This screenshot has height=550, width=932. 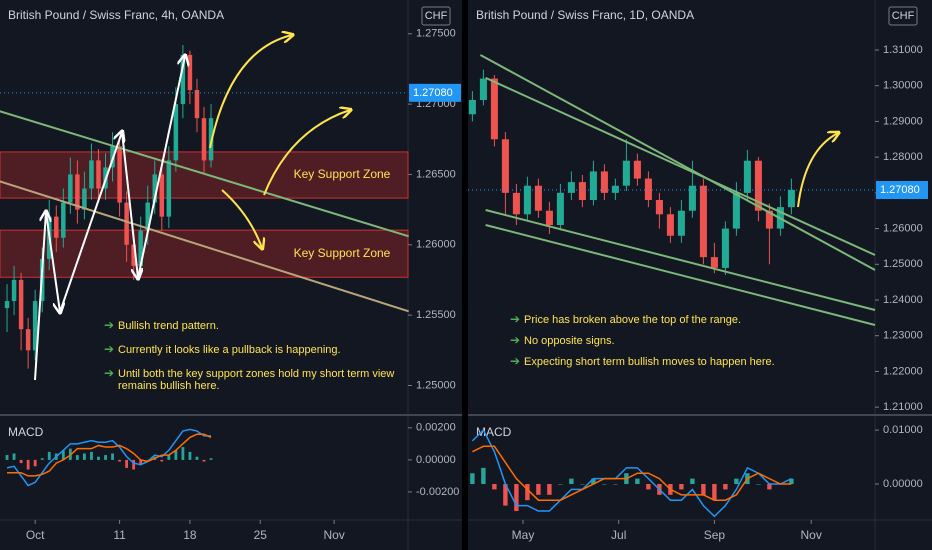 I want to click on y-tick-label: 1.26500, so click(x=436, y=174).